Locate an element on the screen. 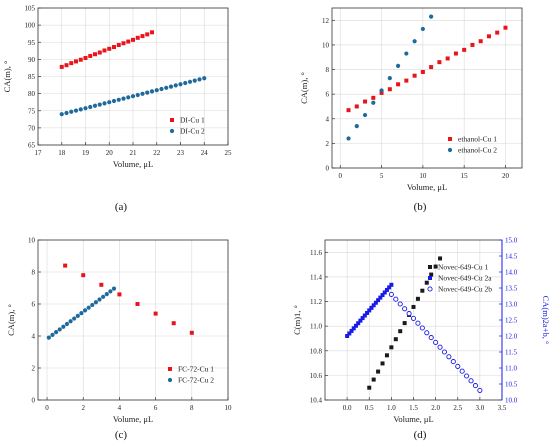 Image resolution: width=550 pixels, height=447 pixels. x-tick-label: 6 is located at coordinates (156, 408).